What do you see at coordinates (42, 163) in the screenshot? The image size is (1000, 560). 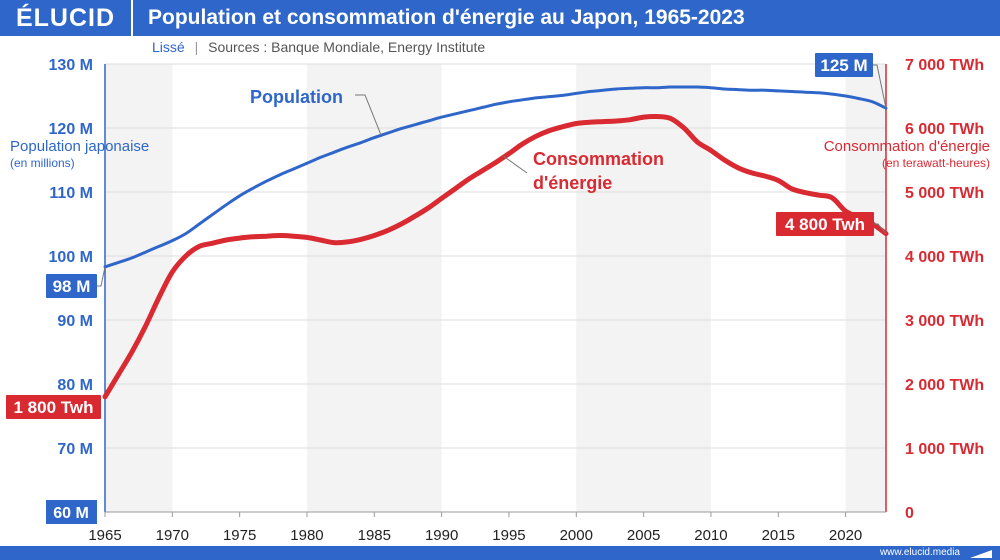 I see `left-axis-sublabel: (en millions)` at bounding box center [42, 163].